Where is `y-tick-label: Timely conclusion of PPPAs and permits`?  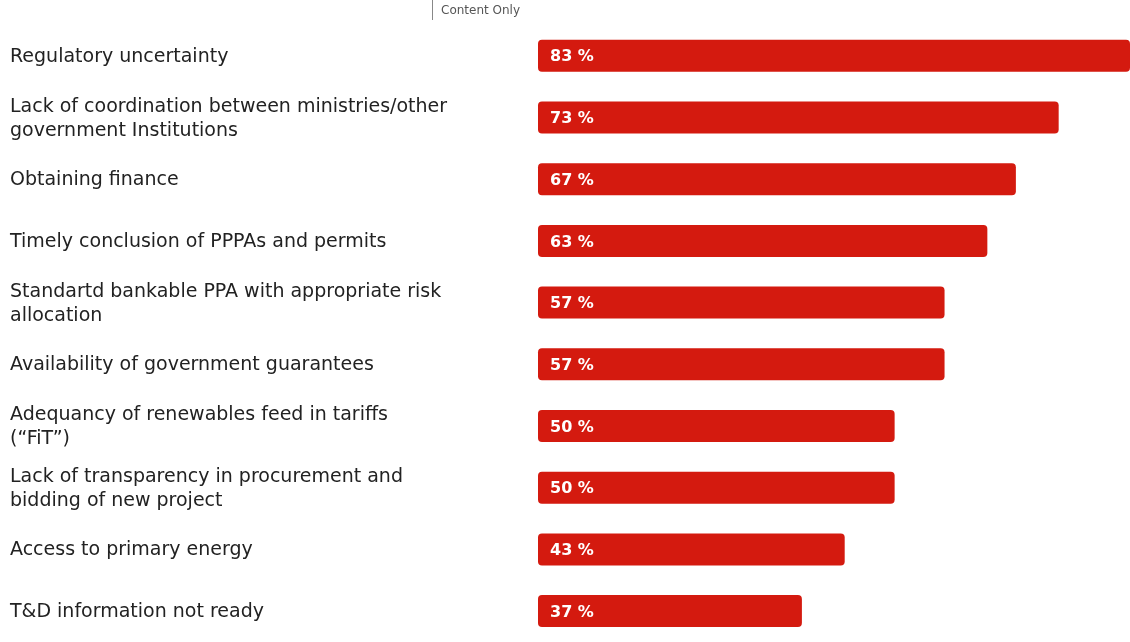 y-tick-label: Timely conclusion of PPPAs and permits is located at coordinates (198, 239).